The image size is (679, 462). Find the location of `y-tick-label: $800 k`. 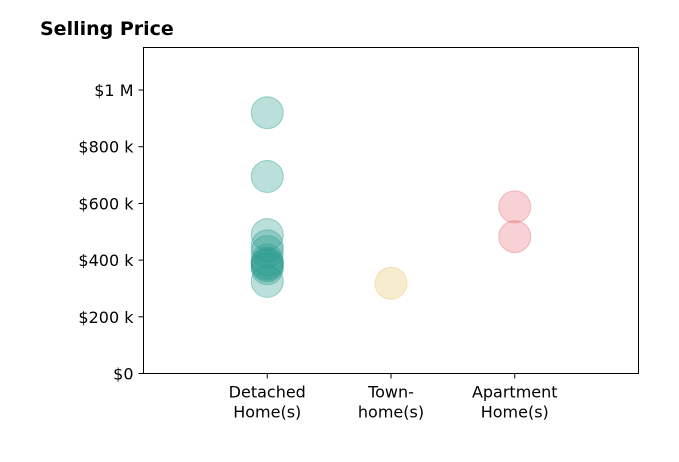

y-tick-label: $800 k is located at coordinates (106, 147).